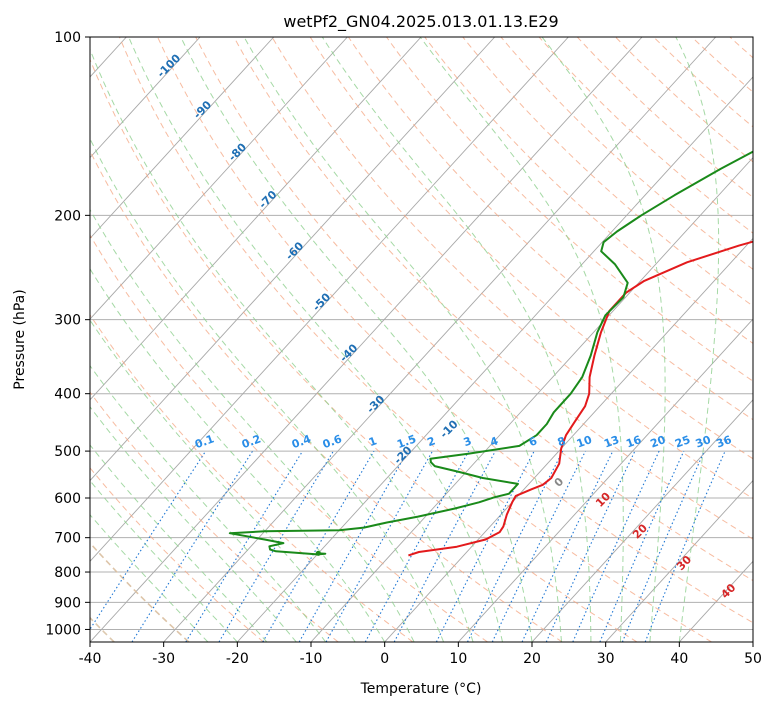  What do you see at coordinates (67, 499) in the screenshot?
I see `y-tick-label: 600` at bounding box center [67, 499].